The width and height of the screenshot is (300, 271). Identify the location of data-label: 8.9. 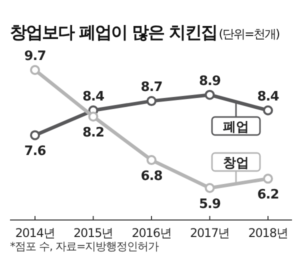
(209, 81).